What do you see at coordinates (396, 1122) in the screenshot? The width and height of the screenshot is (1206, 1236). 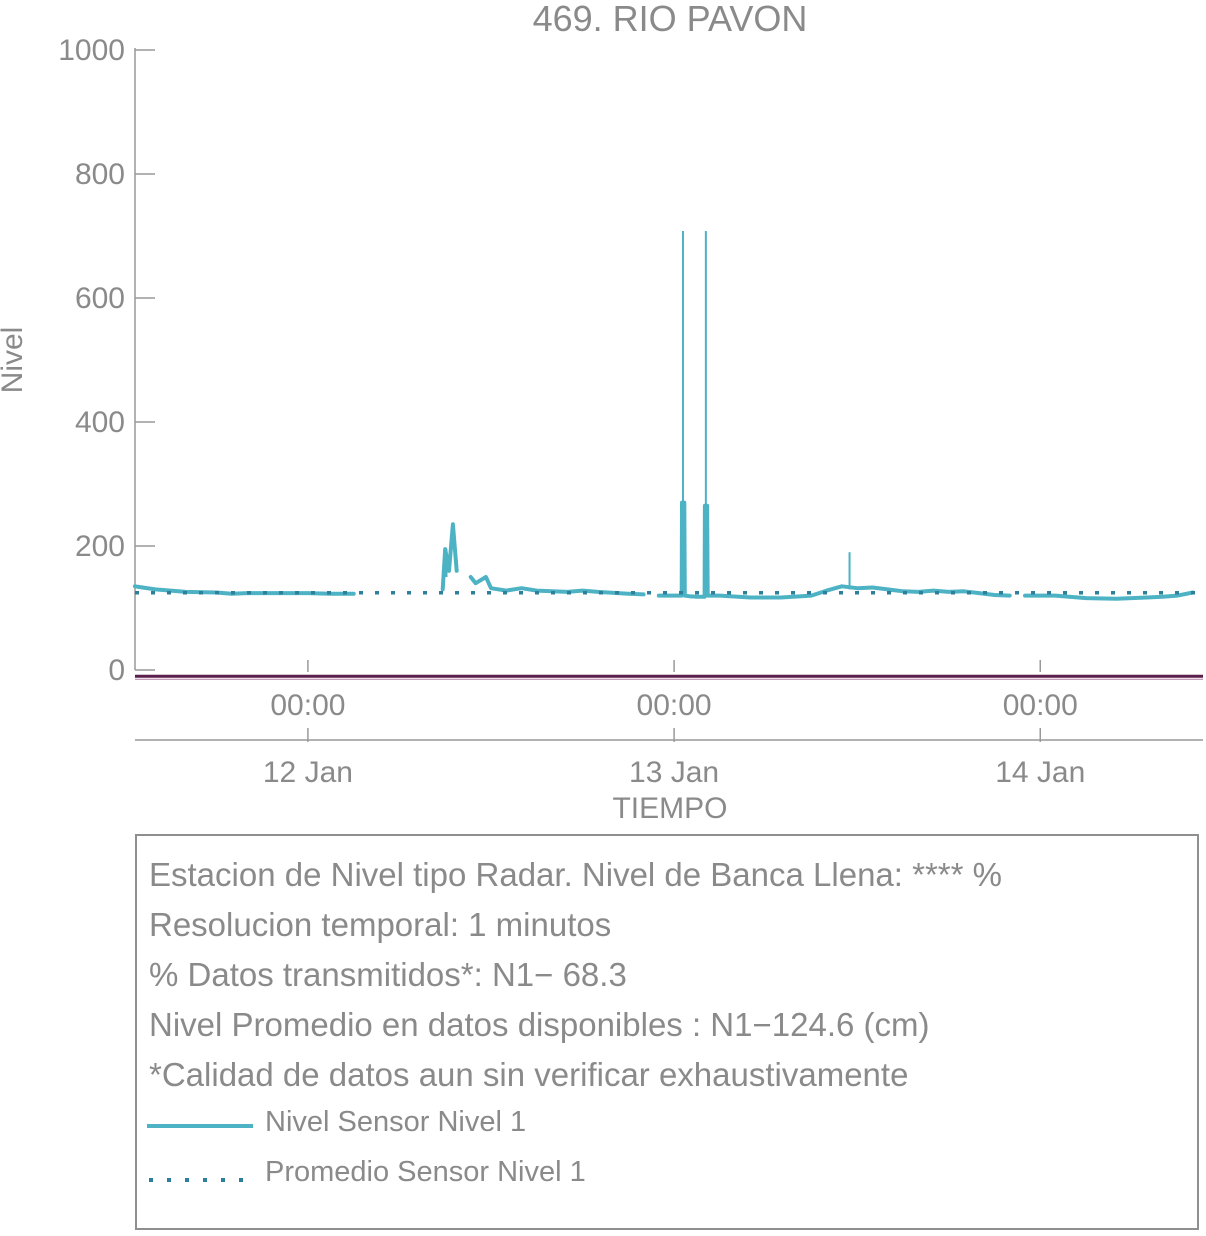 I see `legend-label-nivel: Nivel Sensor Nivel 1` at bounding box center [396, 1122].